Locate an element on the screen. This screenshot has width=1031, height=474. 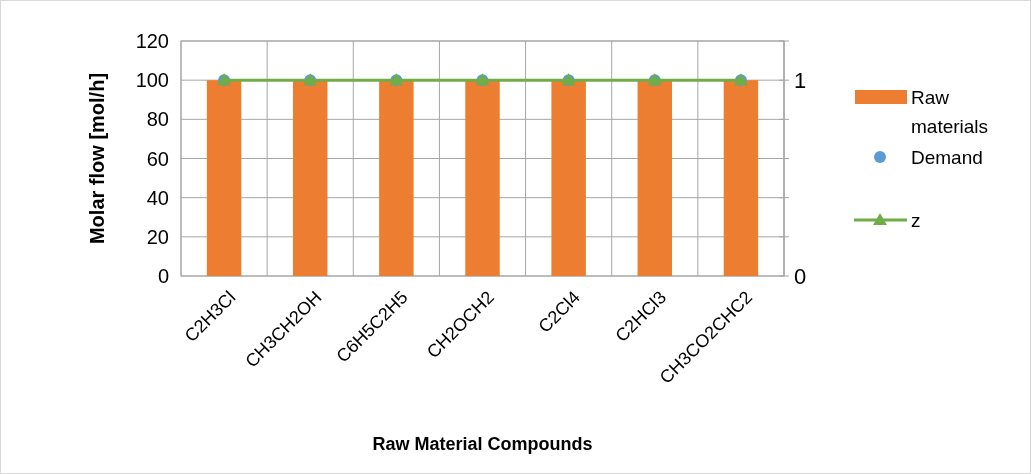
y-tick-label: 80 is located at coordinates (157, 119).